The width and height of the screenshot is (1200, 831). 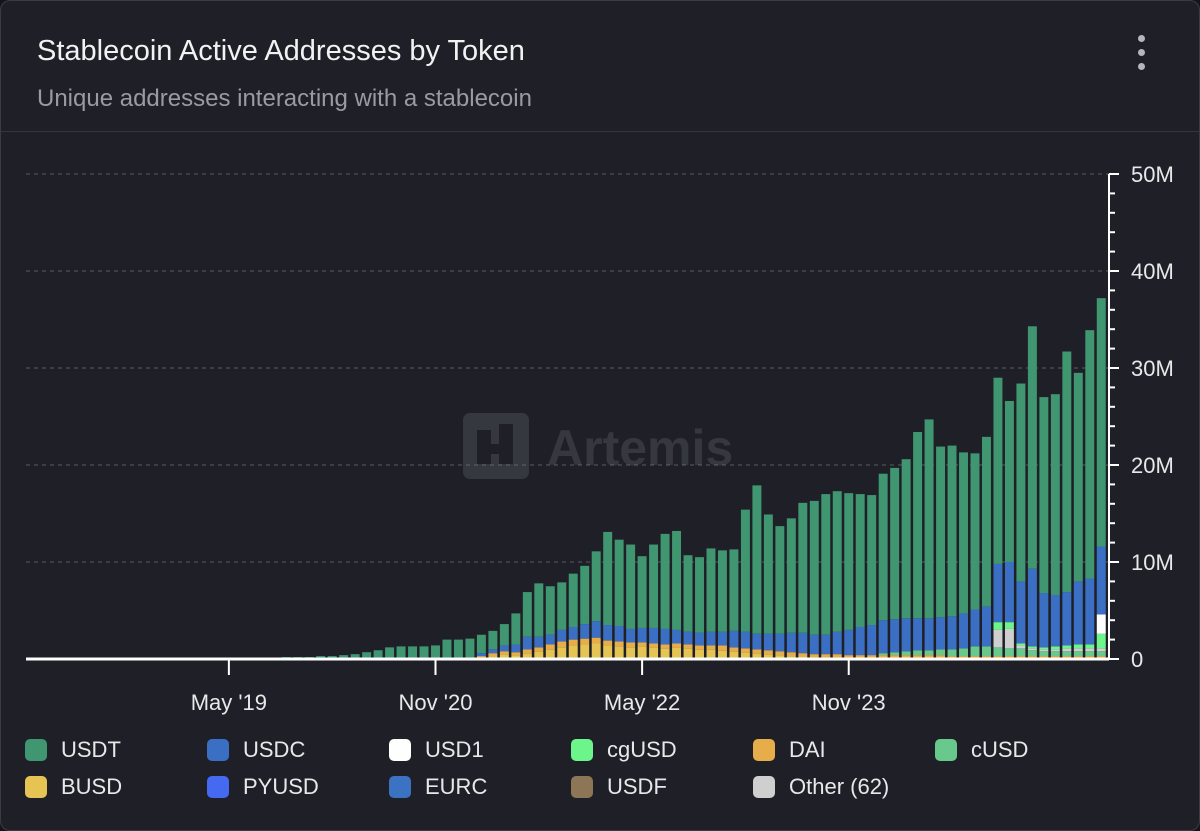 What do you see at coordinates (1044, 650) in the screenshot?
I see `bar-other-62--88` at bounding box center [1044, 650].